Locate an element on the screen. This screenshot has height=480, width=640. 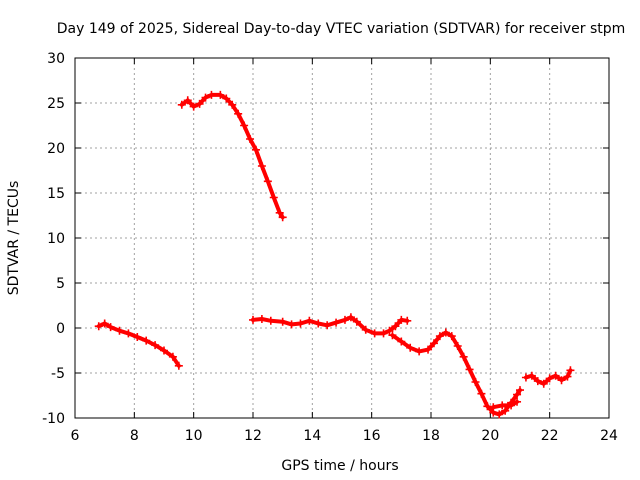
y-tick-label: -5 is located at coordinates (58, 374).